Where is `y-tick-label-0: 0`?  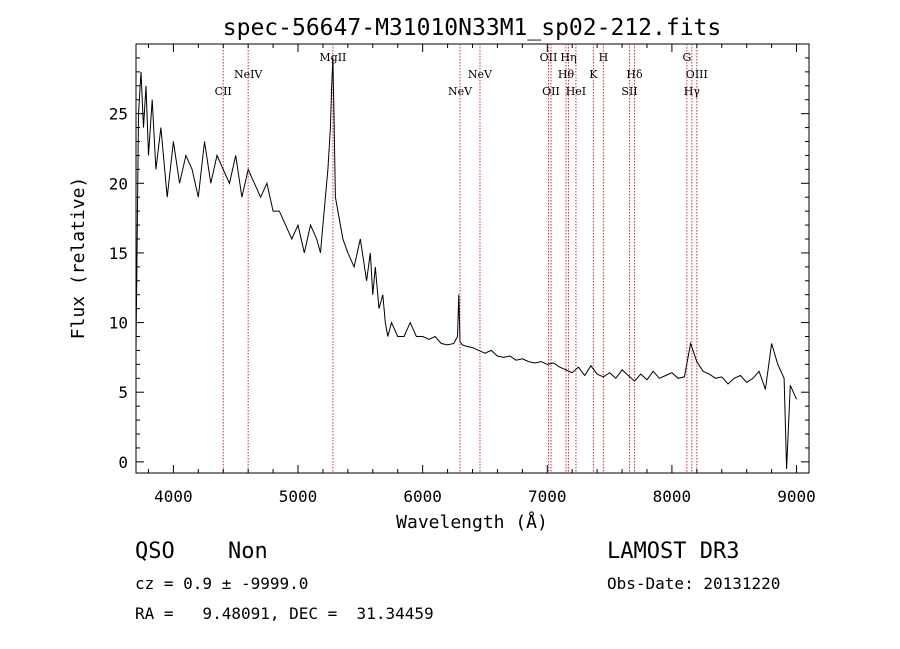 y-tick-label-0: 0 is located at coordinates (123, 462).